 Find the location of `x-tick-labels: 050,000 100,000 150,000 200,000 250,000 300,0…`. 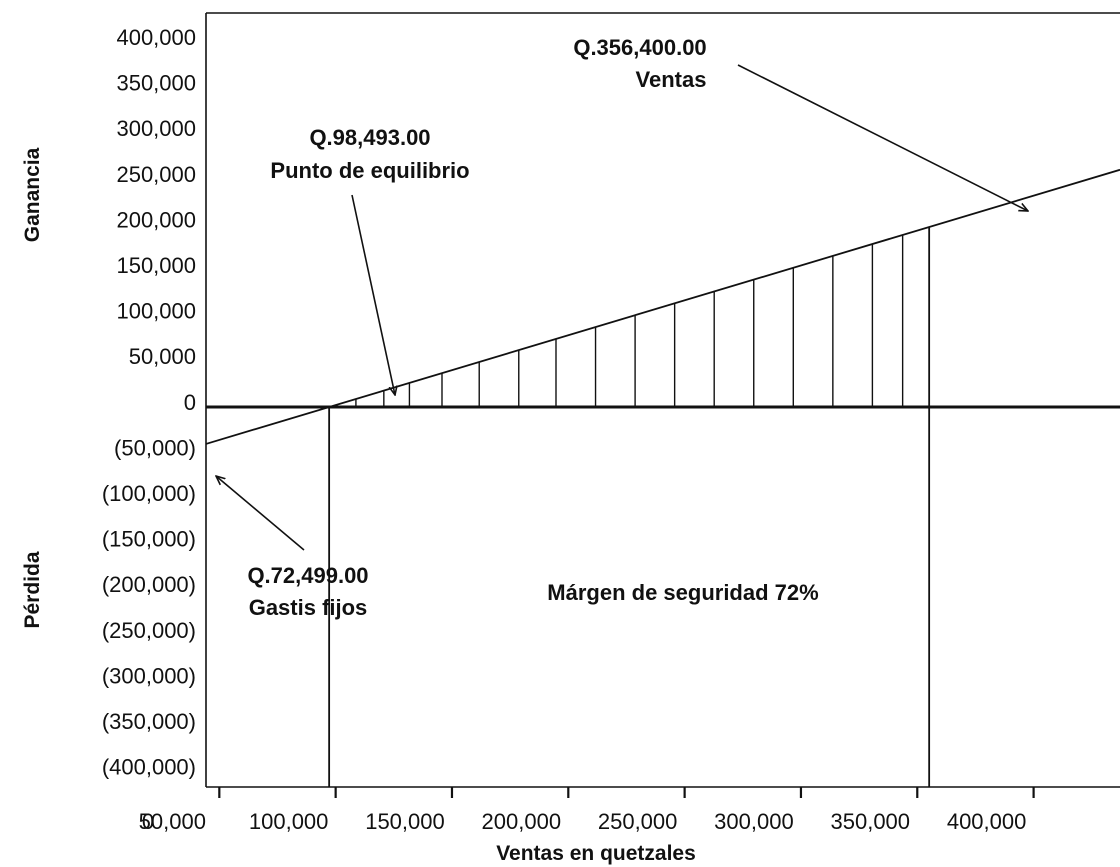

x-tick-labels: 050,000 100,000 150,000 200,000 250,000 300,0… is located at coordinates (583, 821).